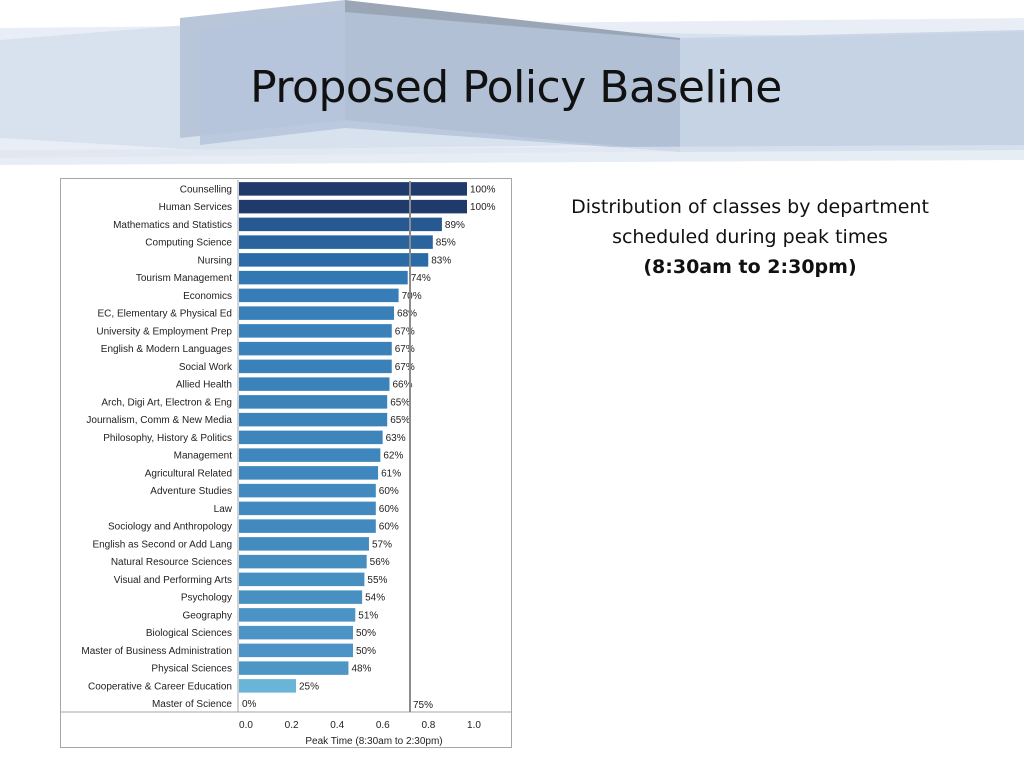 The height and width of the screenshot is (768, 1024). I want to click on category-label: Arch, Digi Art, Electron & Eng, so click(166, 402).